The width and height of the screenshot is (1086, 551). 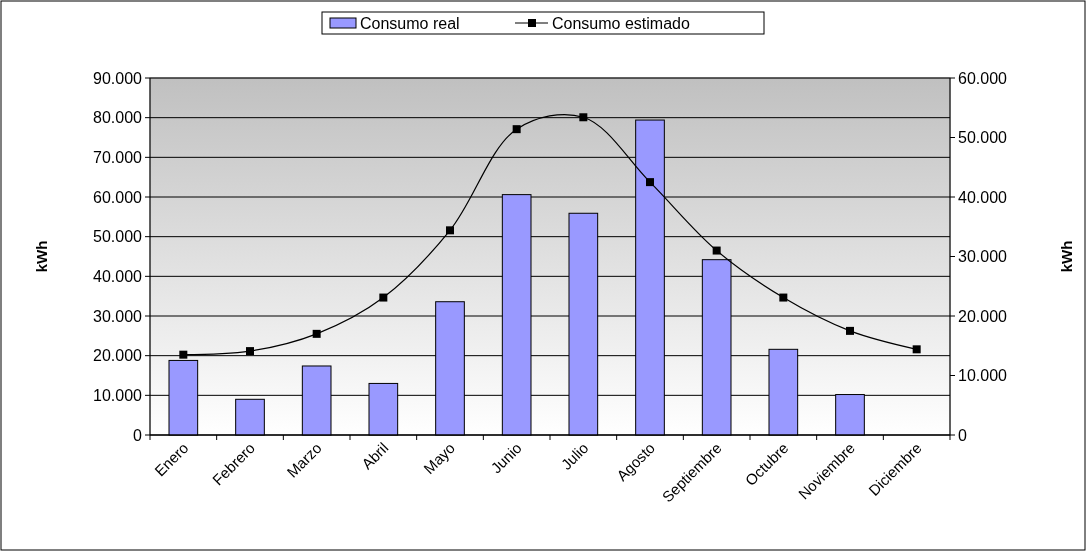 What do you see at coordinates (118, 356) in the screenshot?
I see `y-tick-label: 20.000` at bounding box center [118, 356].